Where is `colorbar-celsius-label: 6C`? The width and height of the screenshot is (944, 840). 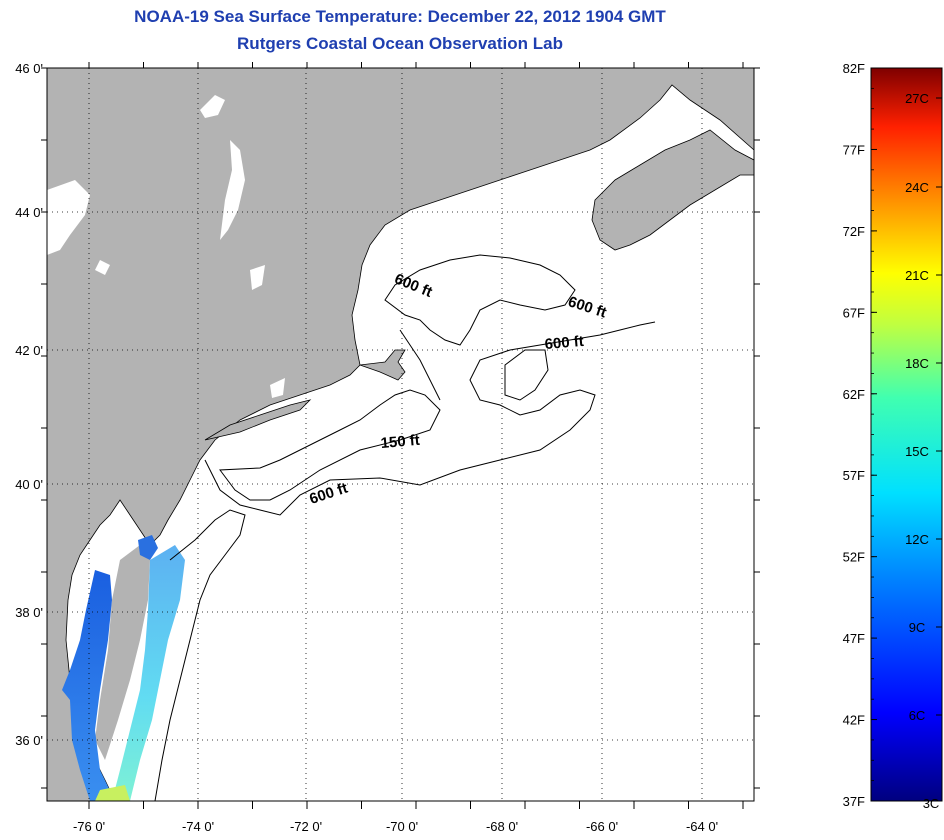
colorbar-celsius-label: 6C is located at coordinates (917, 715).